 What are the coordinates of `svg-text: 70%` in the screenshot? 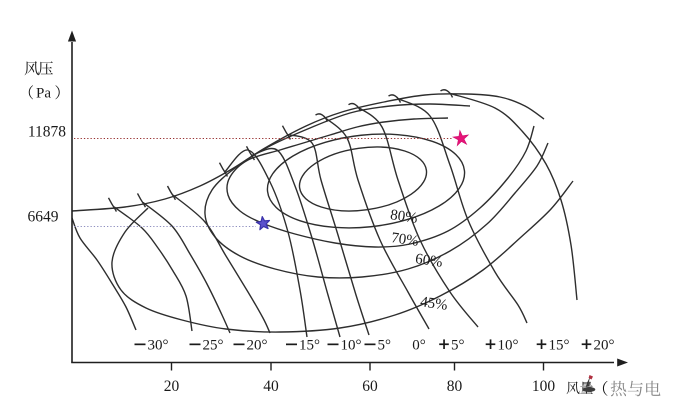 It's located at (404, 240).